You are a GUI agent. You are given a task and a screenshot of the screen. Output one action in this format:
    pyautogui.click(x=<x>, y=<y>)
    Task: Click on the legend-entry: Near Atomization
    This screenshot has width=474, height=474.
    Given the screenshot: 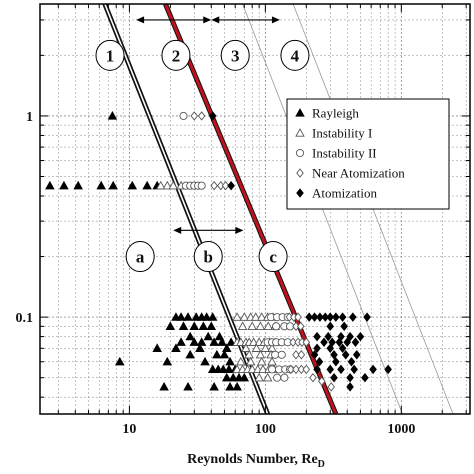 What is the action you would take?
    pyautogui.click(x=358, y=173)
    